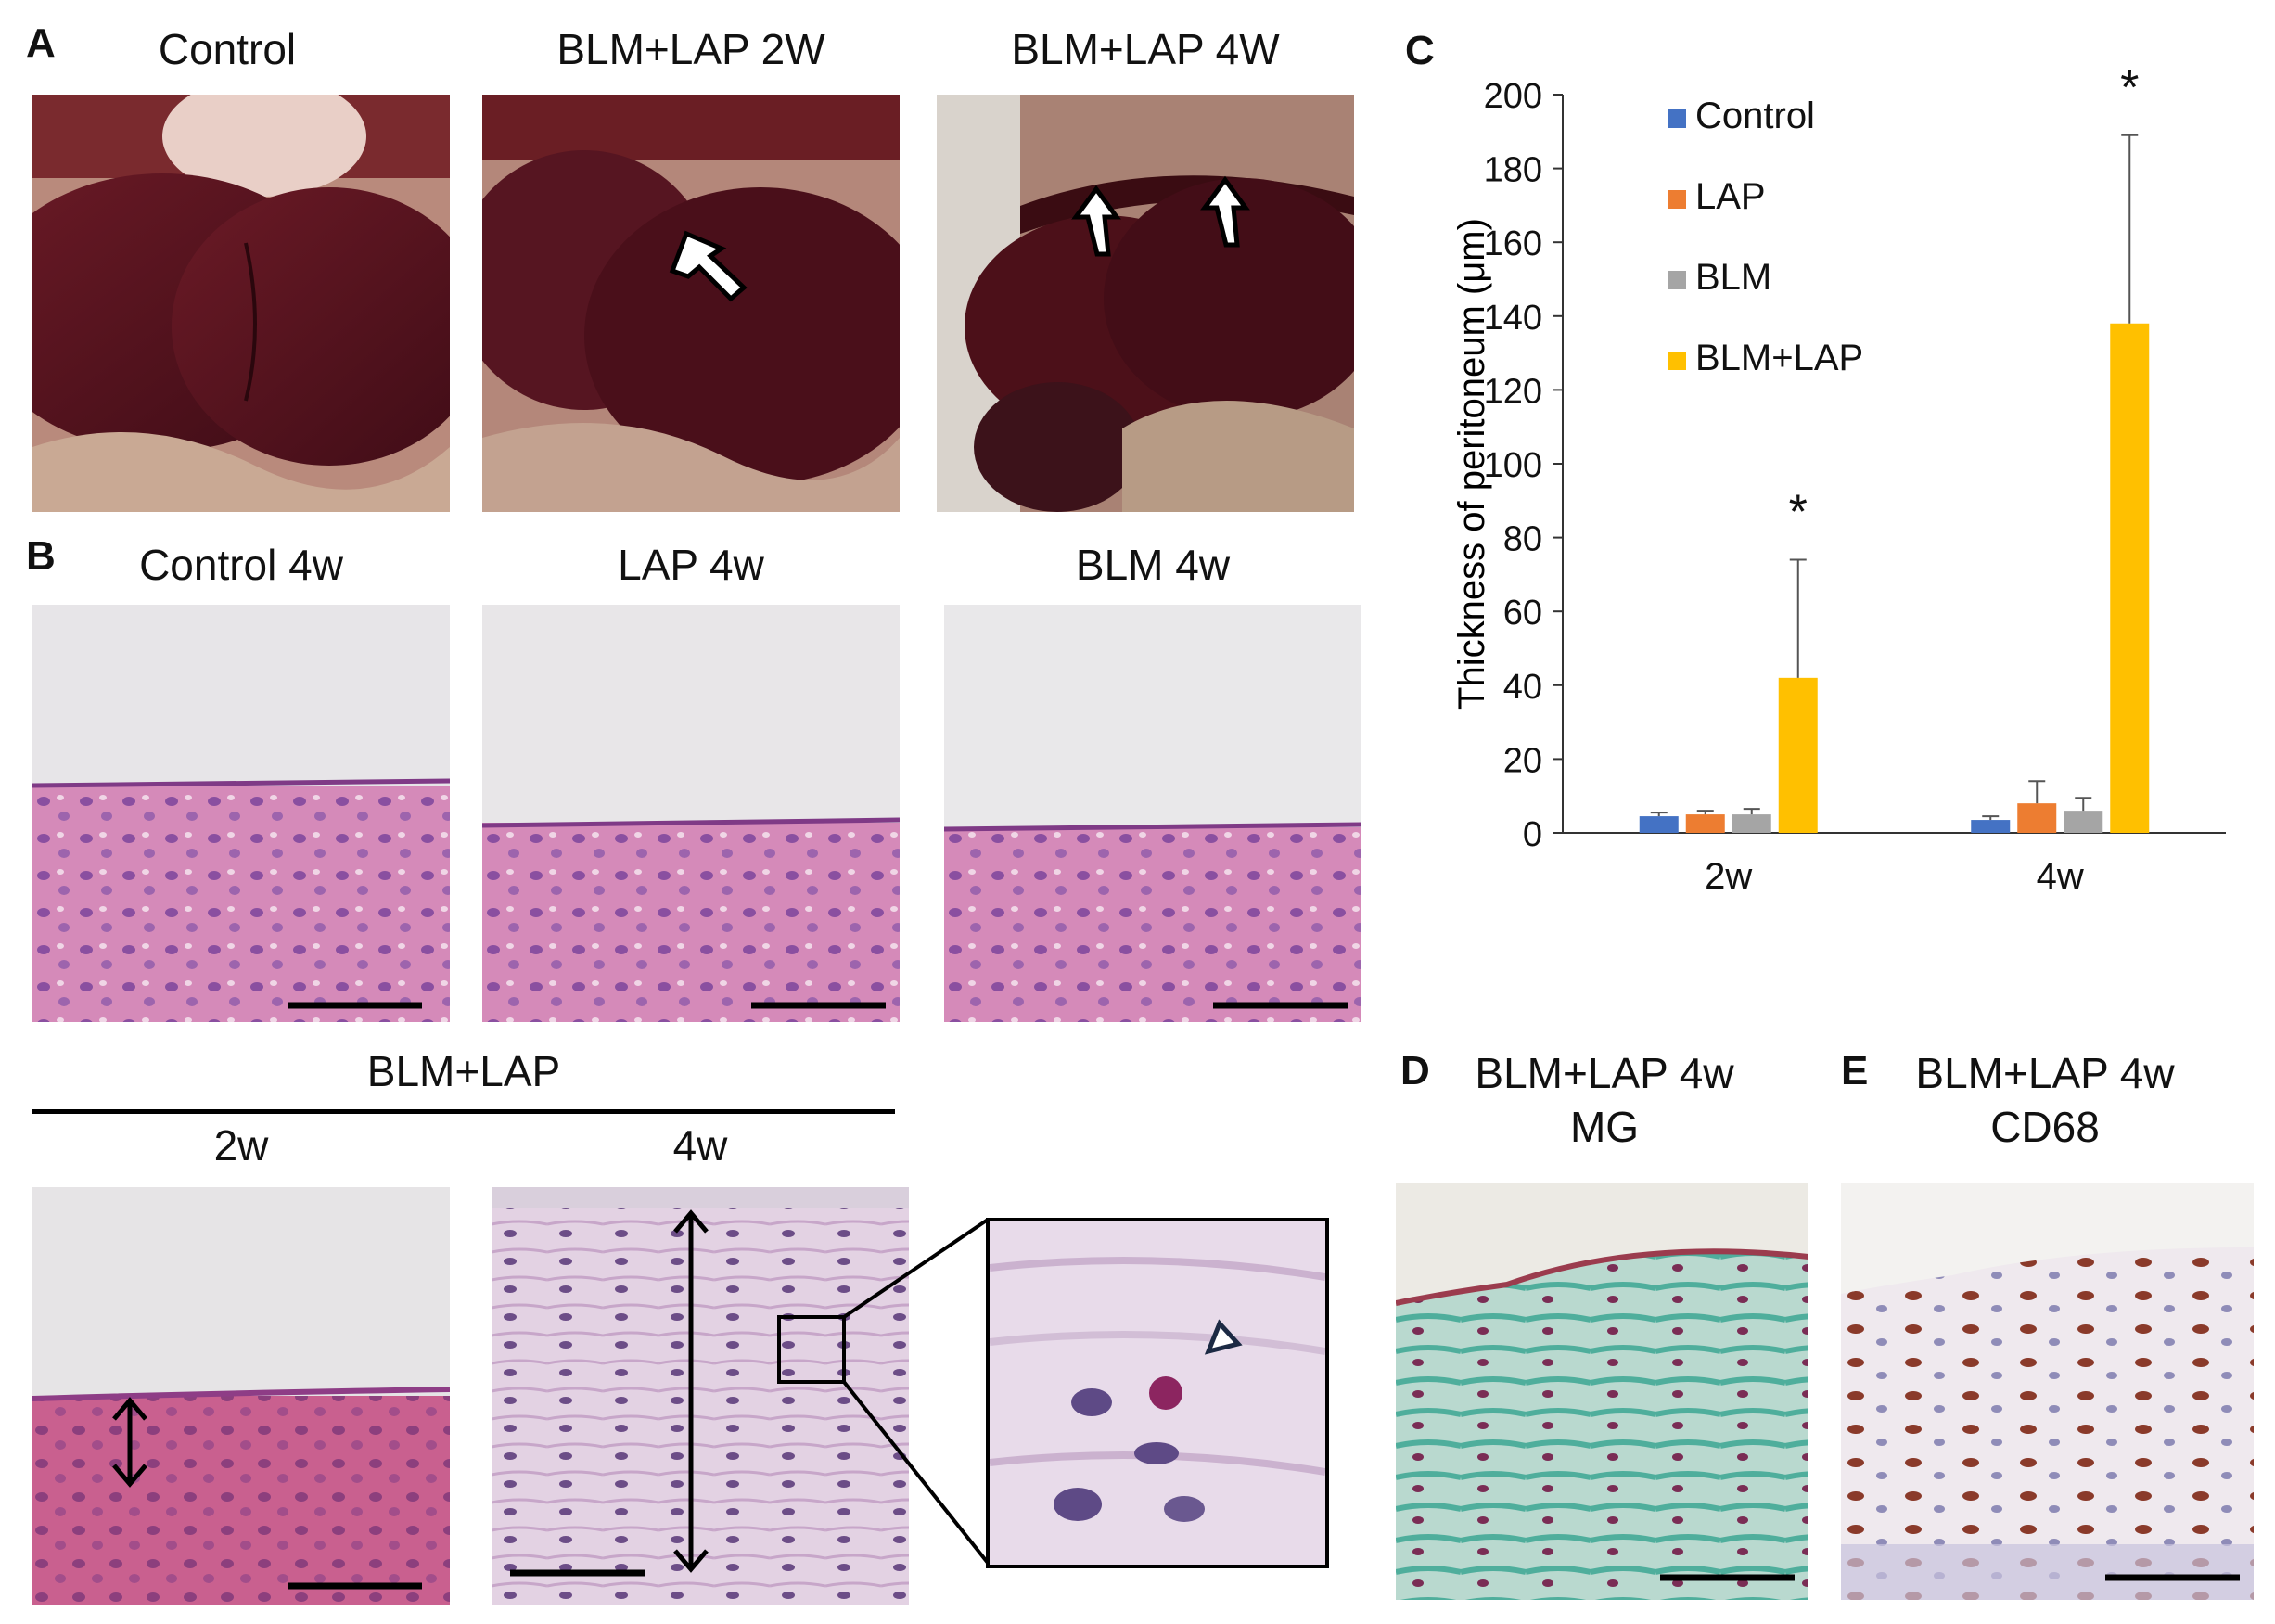 The height and width of the screenshot is (1624, 2275). I want to click on panel-c-label: C, so click(1420, 50).